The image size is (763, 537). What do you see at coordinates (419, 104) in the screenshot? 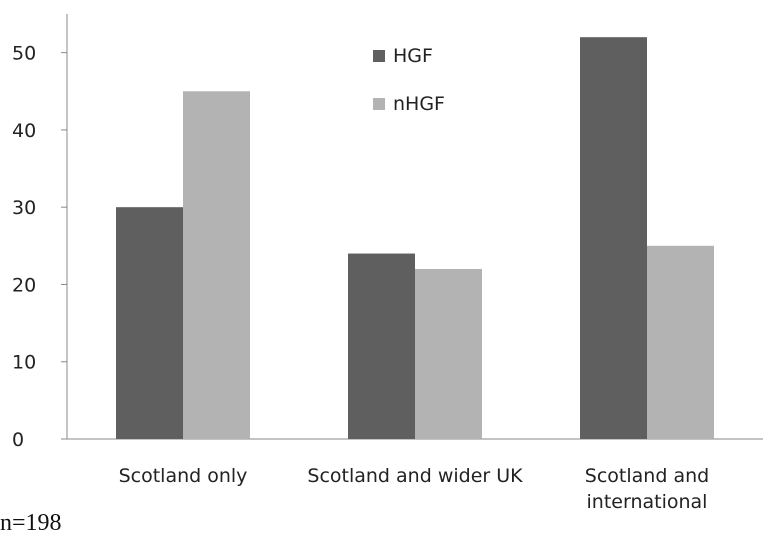
I see `legend-label-nhgf: nHGF` at bounding box center [419, 104].